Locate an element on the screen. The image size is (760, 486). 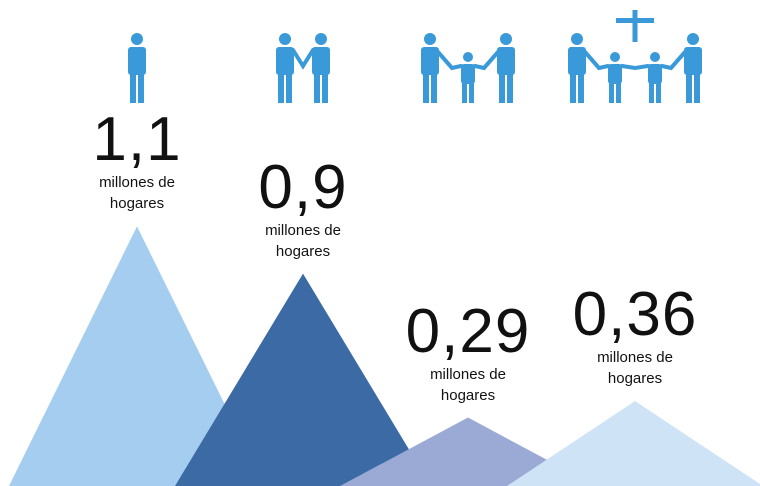
value-label-group: 1,1 millones de hogares is located at coordinates (137, 159).